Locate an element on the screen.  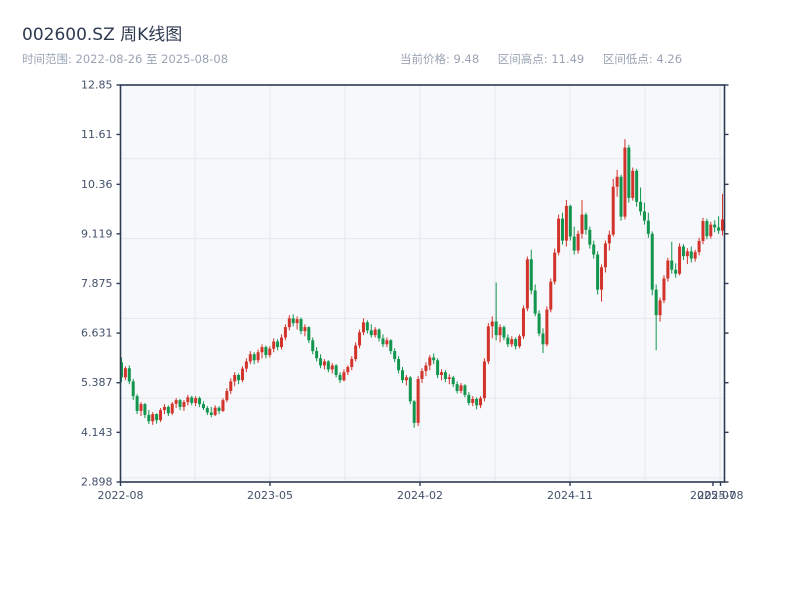
y-tick-label: 12.85 is located at coordinates (97, 85).